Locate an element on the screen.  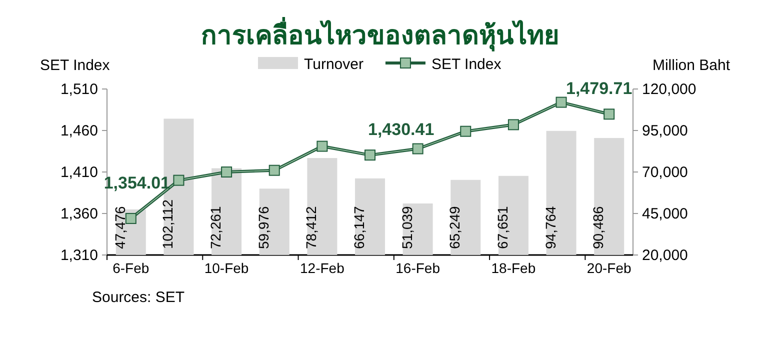
y2-tick-label: 45,000 is located at coordinates (665, 214).